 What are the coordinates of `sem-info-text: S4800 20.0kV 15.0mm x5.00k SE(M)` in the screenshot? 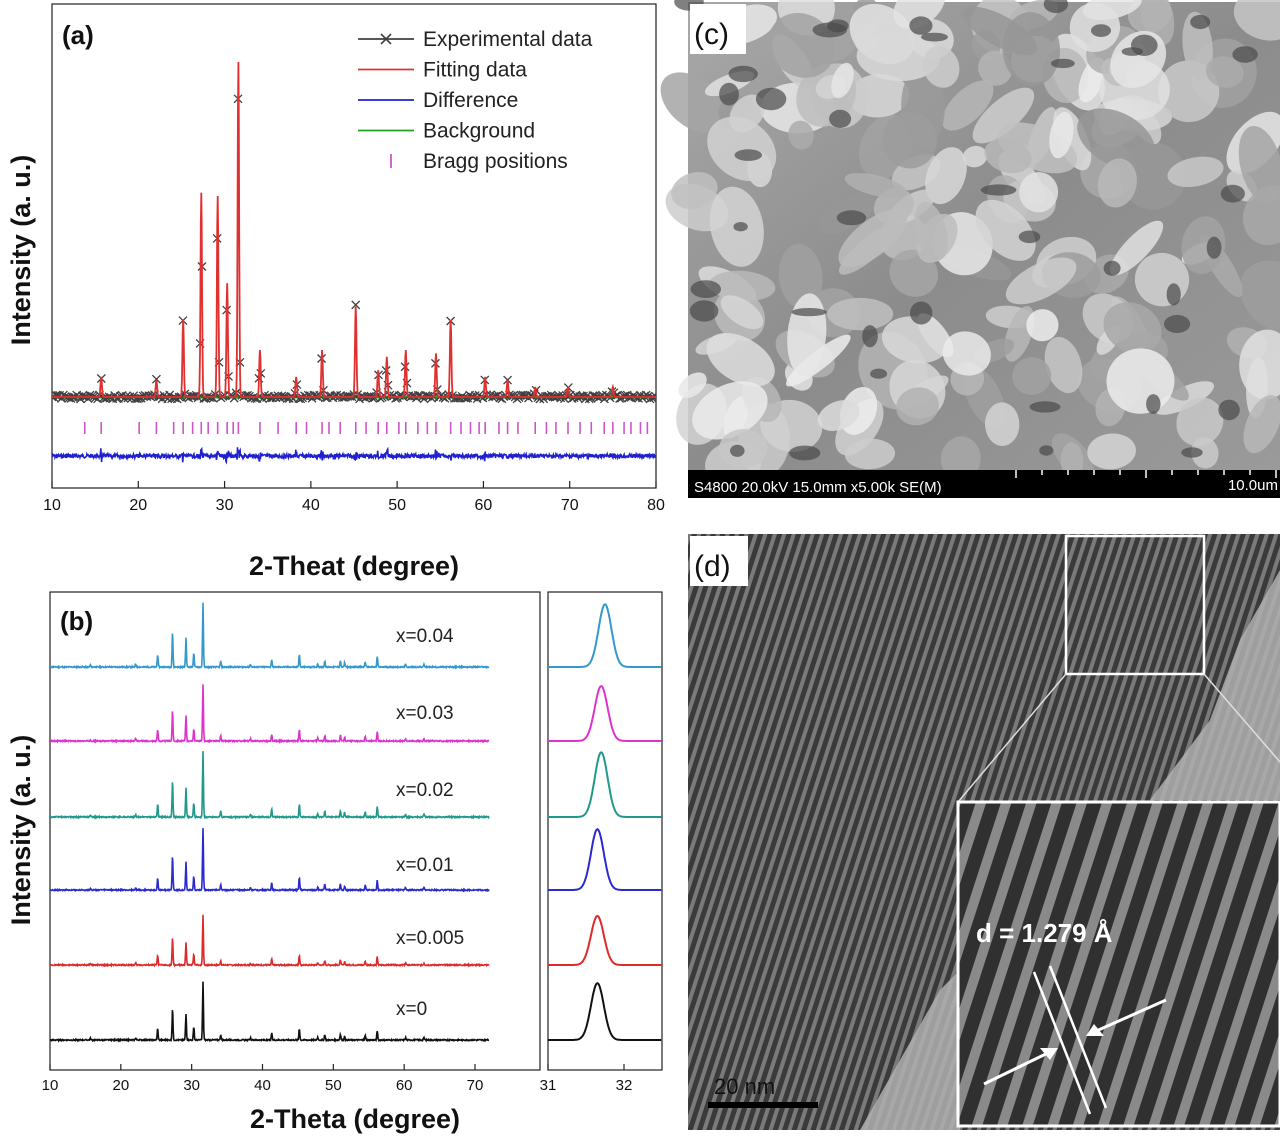 It's located at (818, 487).